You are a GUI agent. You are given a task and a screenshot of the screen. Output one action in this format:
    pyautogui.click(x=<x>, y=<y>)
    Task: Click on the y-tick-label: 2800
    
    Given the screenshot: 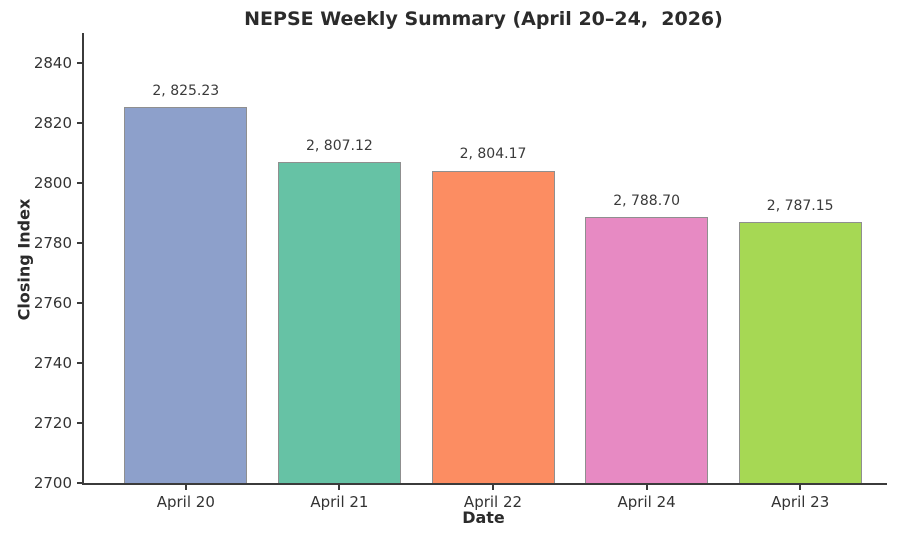 What is the action you would take?
    pyautogui.click(x=52, y=183)
    